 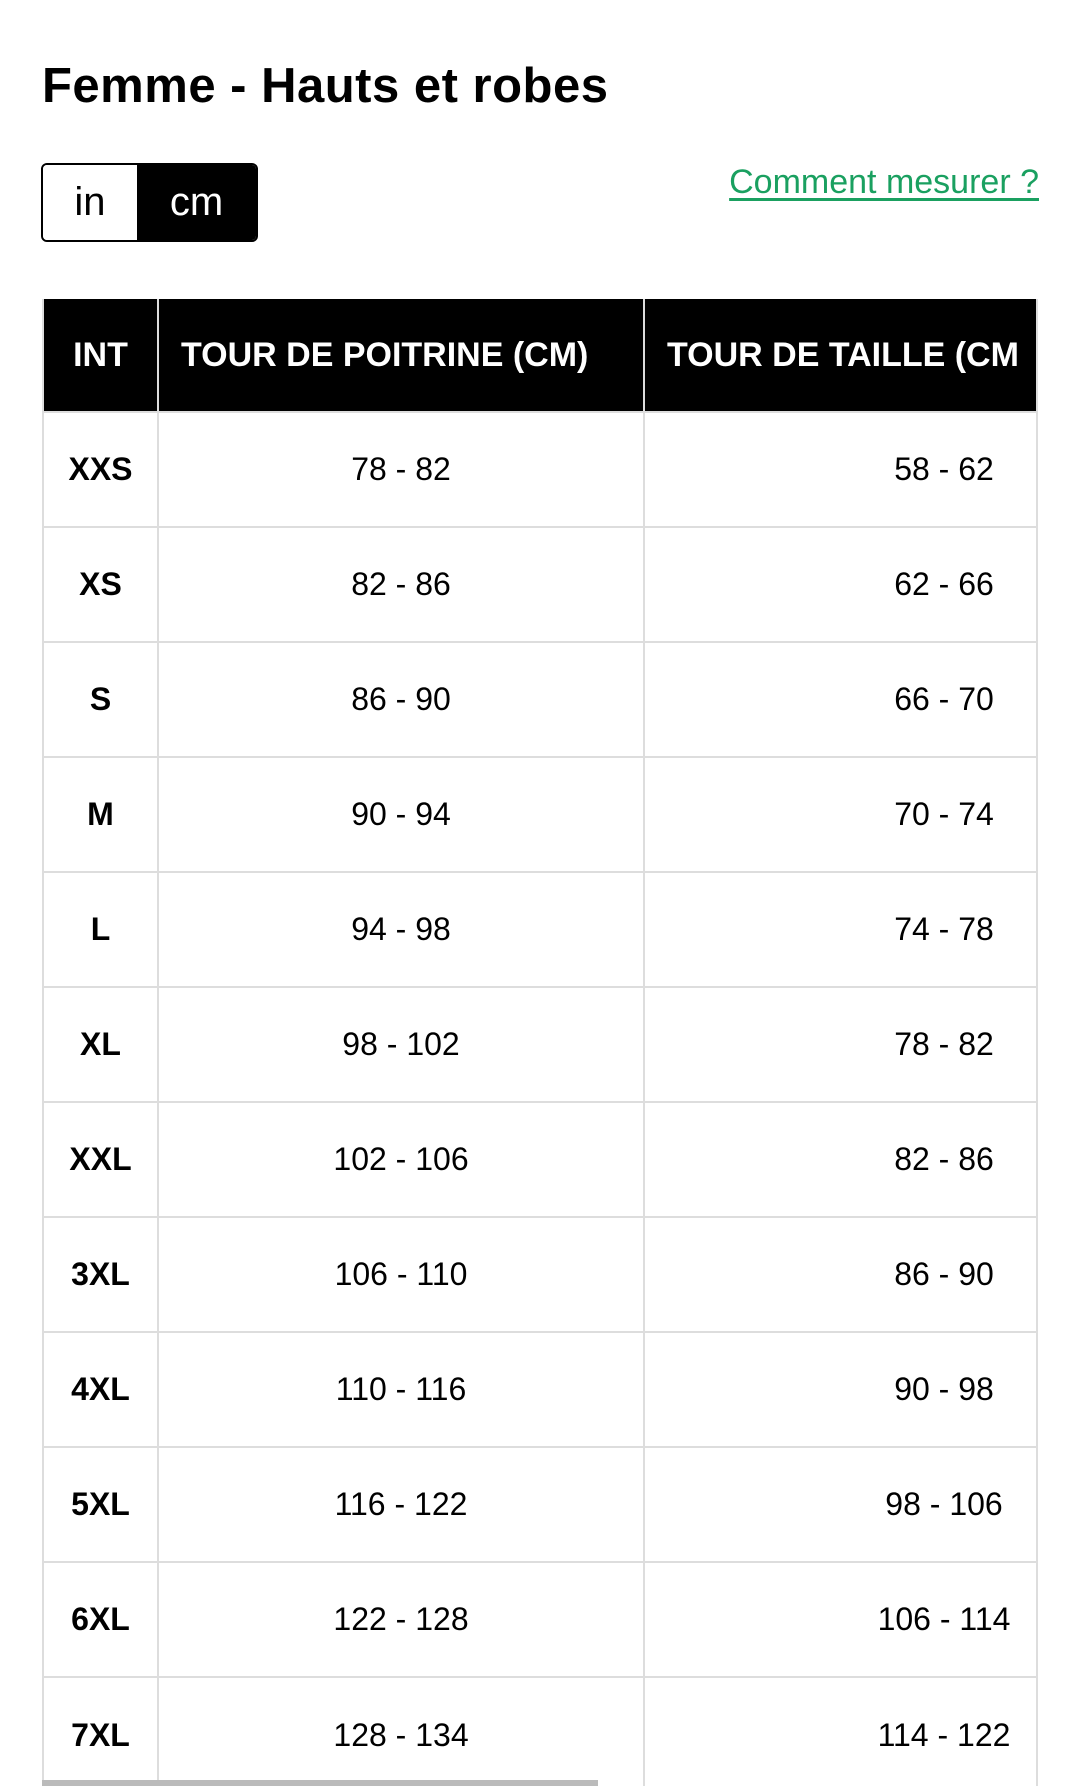 I want to click on chest-cell: 122 - 128, so click(x=401, y=1619).